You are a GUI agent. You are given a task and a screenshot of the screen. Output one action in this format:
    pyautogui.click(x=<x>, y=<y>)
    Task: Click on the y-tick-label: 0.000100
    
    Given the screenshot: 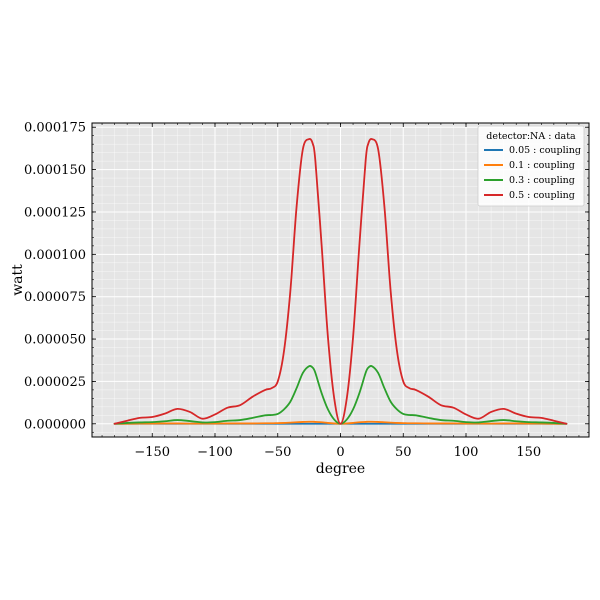 What is the action you would take?
    pyautogui.click(x=55, y=255)
    